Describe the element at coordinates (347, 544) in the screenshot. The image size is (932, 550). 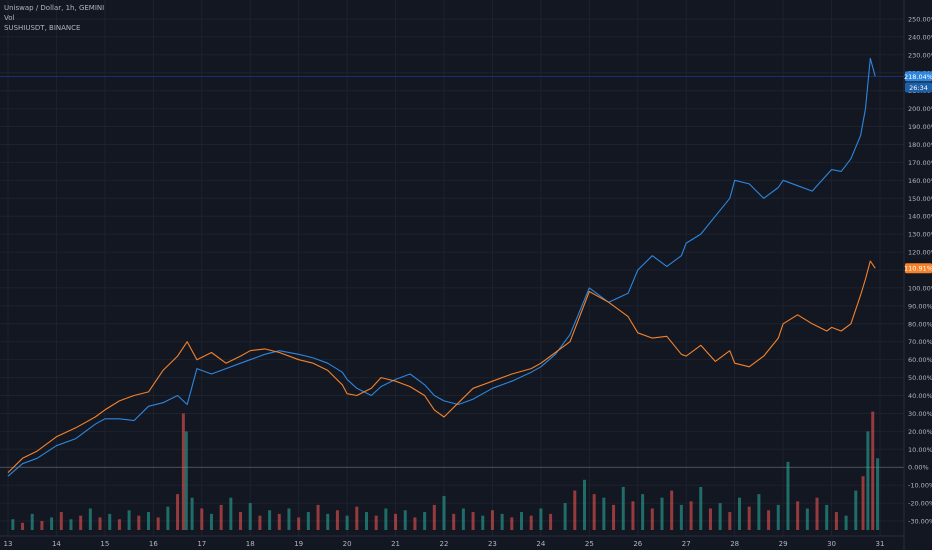
I see `x-tick-label: 20` at that location.